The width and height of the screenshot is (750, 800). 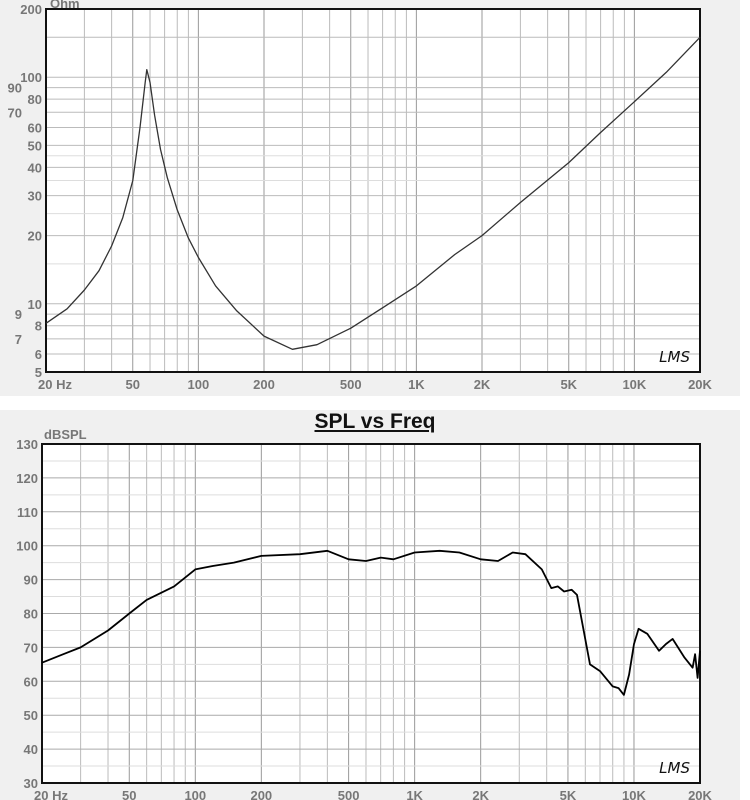 I want to click on y-axis-label: dBSPL, so click(x=65, y=434).